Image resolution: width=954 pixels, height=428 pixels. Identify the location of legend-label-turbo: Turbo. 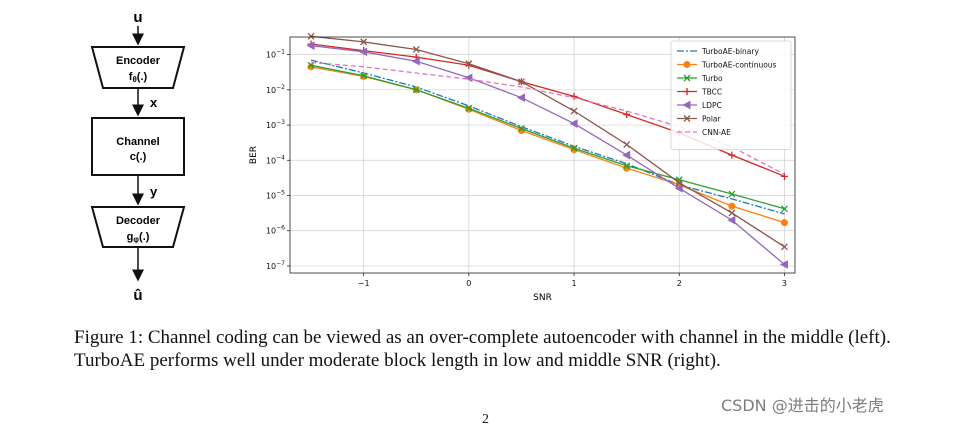
(712, 78).